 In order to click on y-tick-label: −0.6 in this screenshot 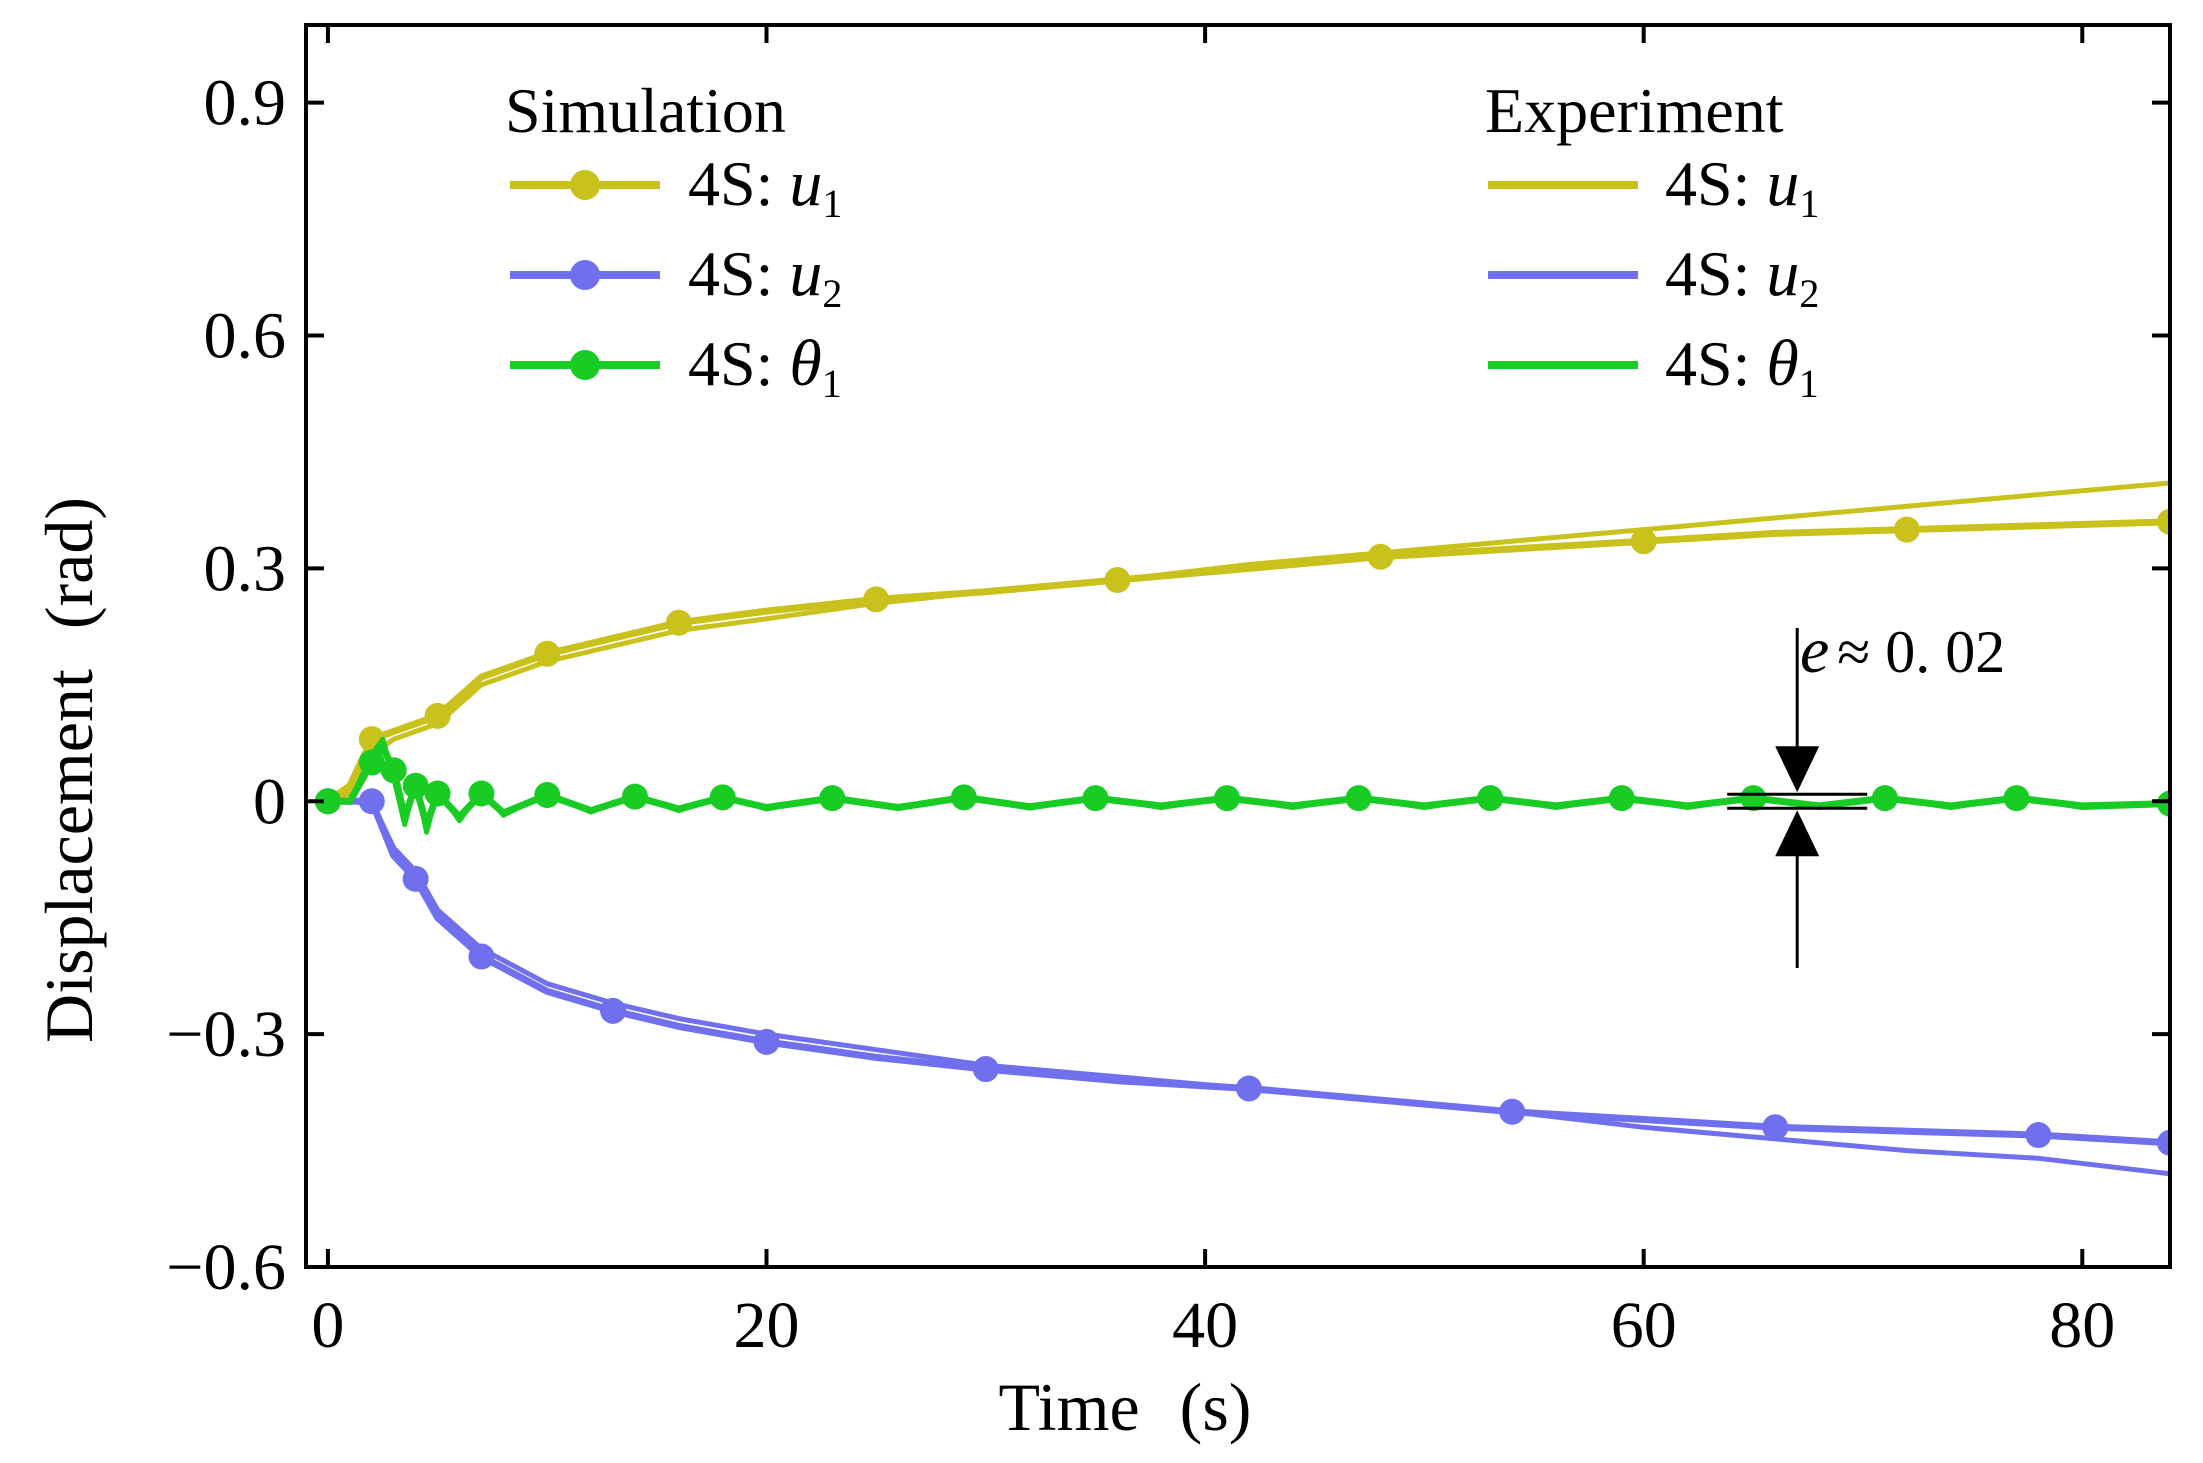, I will do `click(226, 1267)`.